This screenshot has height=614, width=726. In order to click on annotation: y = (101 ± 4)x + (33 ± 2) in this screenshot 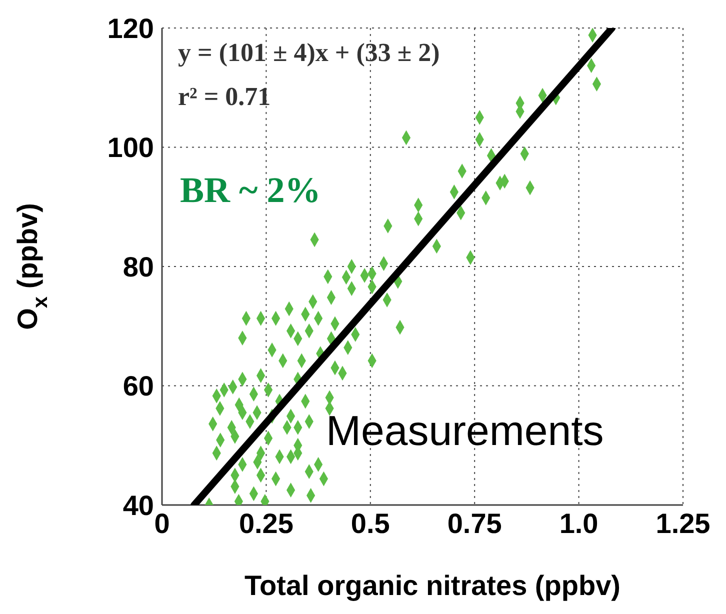, I will do `click(309, 52)`.